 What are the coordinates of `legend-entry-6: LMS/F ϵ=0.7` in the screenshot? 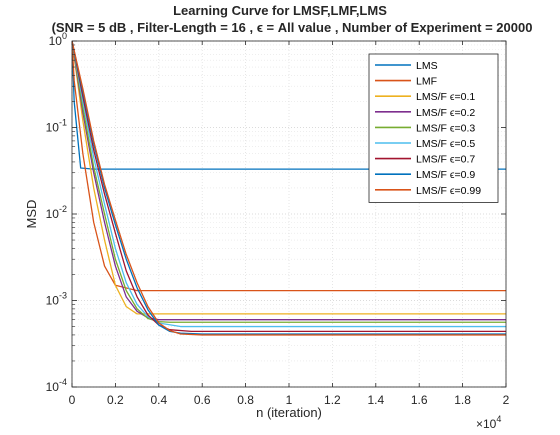 It's located at (445, 160).